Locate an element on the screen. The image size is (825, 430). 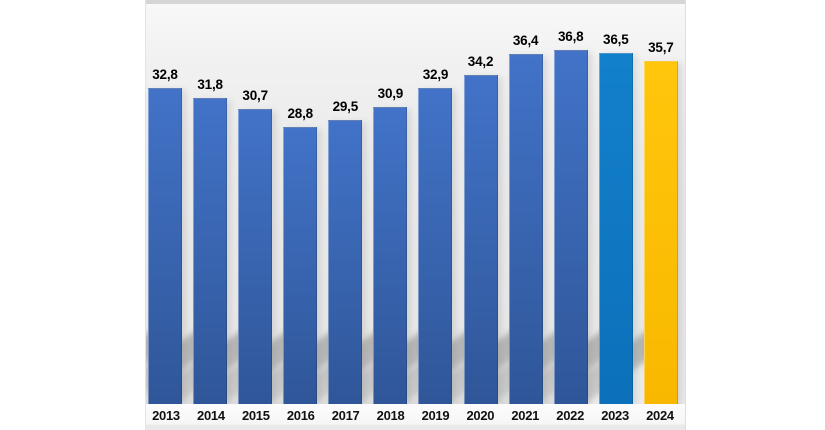
bar-2016 is located at coordinates (300, 265).